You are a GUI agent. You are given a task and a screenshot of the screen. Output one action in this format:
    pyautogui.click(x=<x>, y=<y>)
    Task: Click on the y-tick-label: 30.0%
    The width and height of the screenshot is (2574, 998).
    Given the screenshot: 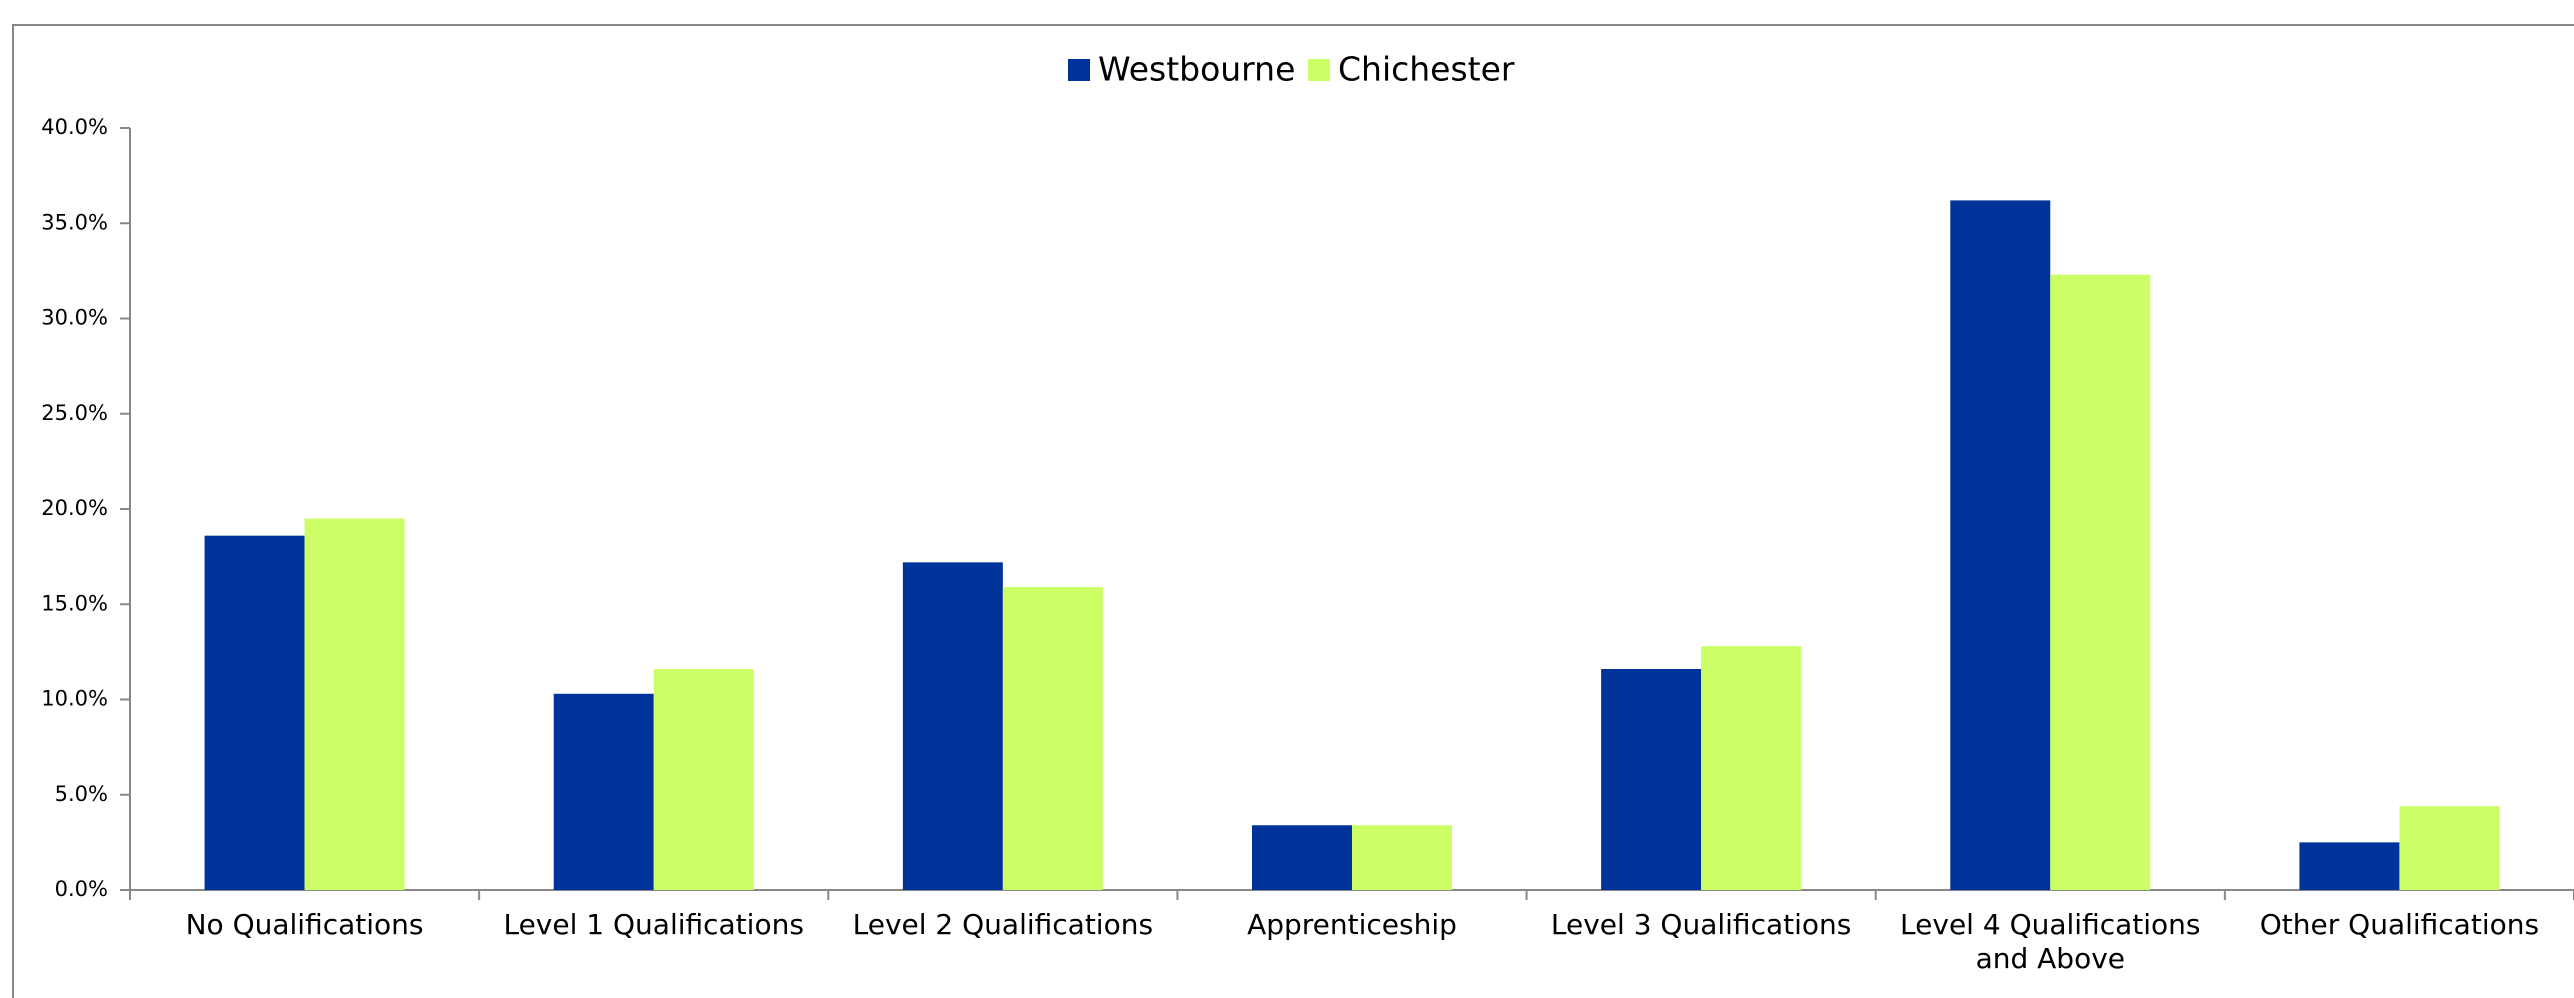 What is the action you would take?
    pyautogui.click(x=74, y=318)
    